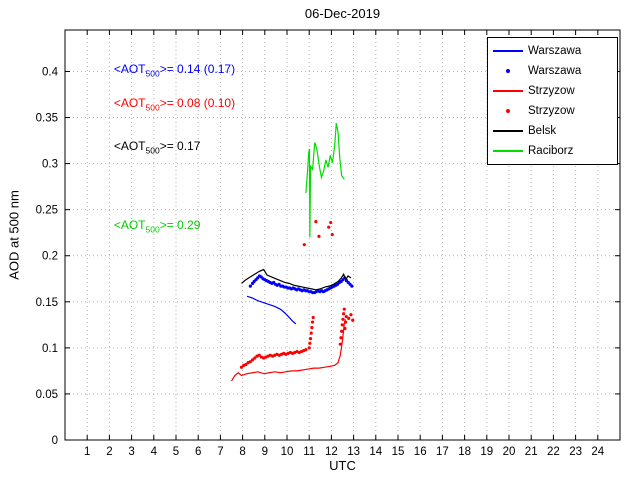 The height and width of the screenshot is (480, 640). What do you see at coordinates (575, 452) in the screenshot?
I see `x-tick-label: 23` at bounding box center [575, 452].